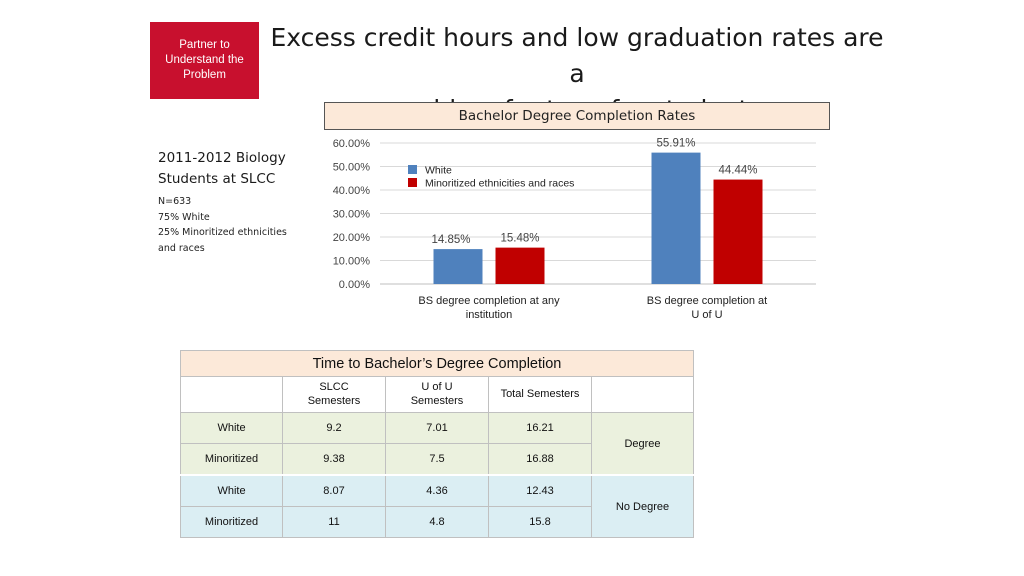  Describe the element at coordinates (499, 184) in the screenshot. I see `legend-label: Minoritized ethnicities and races` at that location.